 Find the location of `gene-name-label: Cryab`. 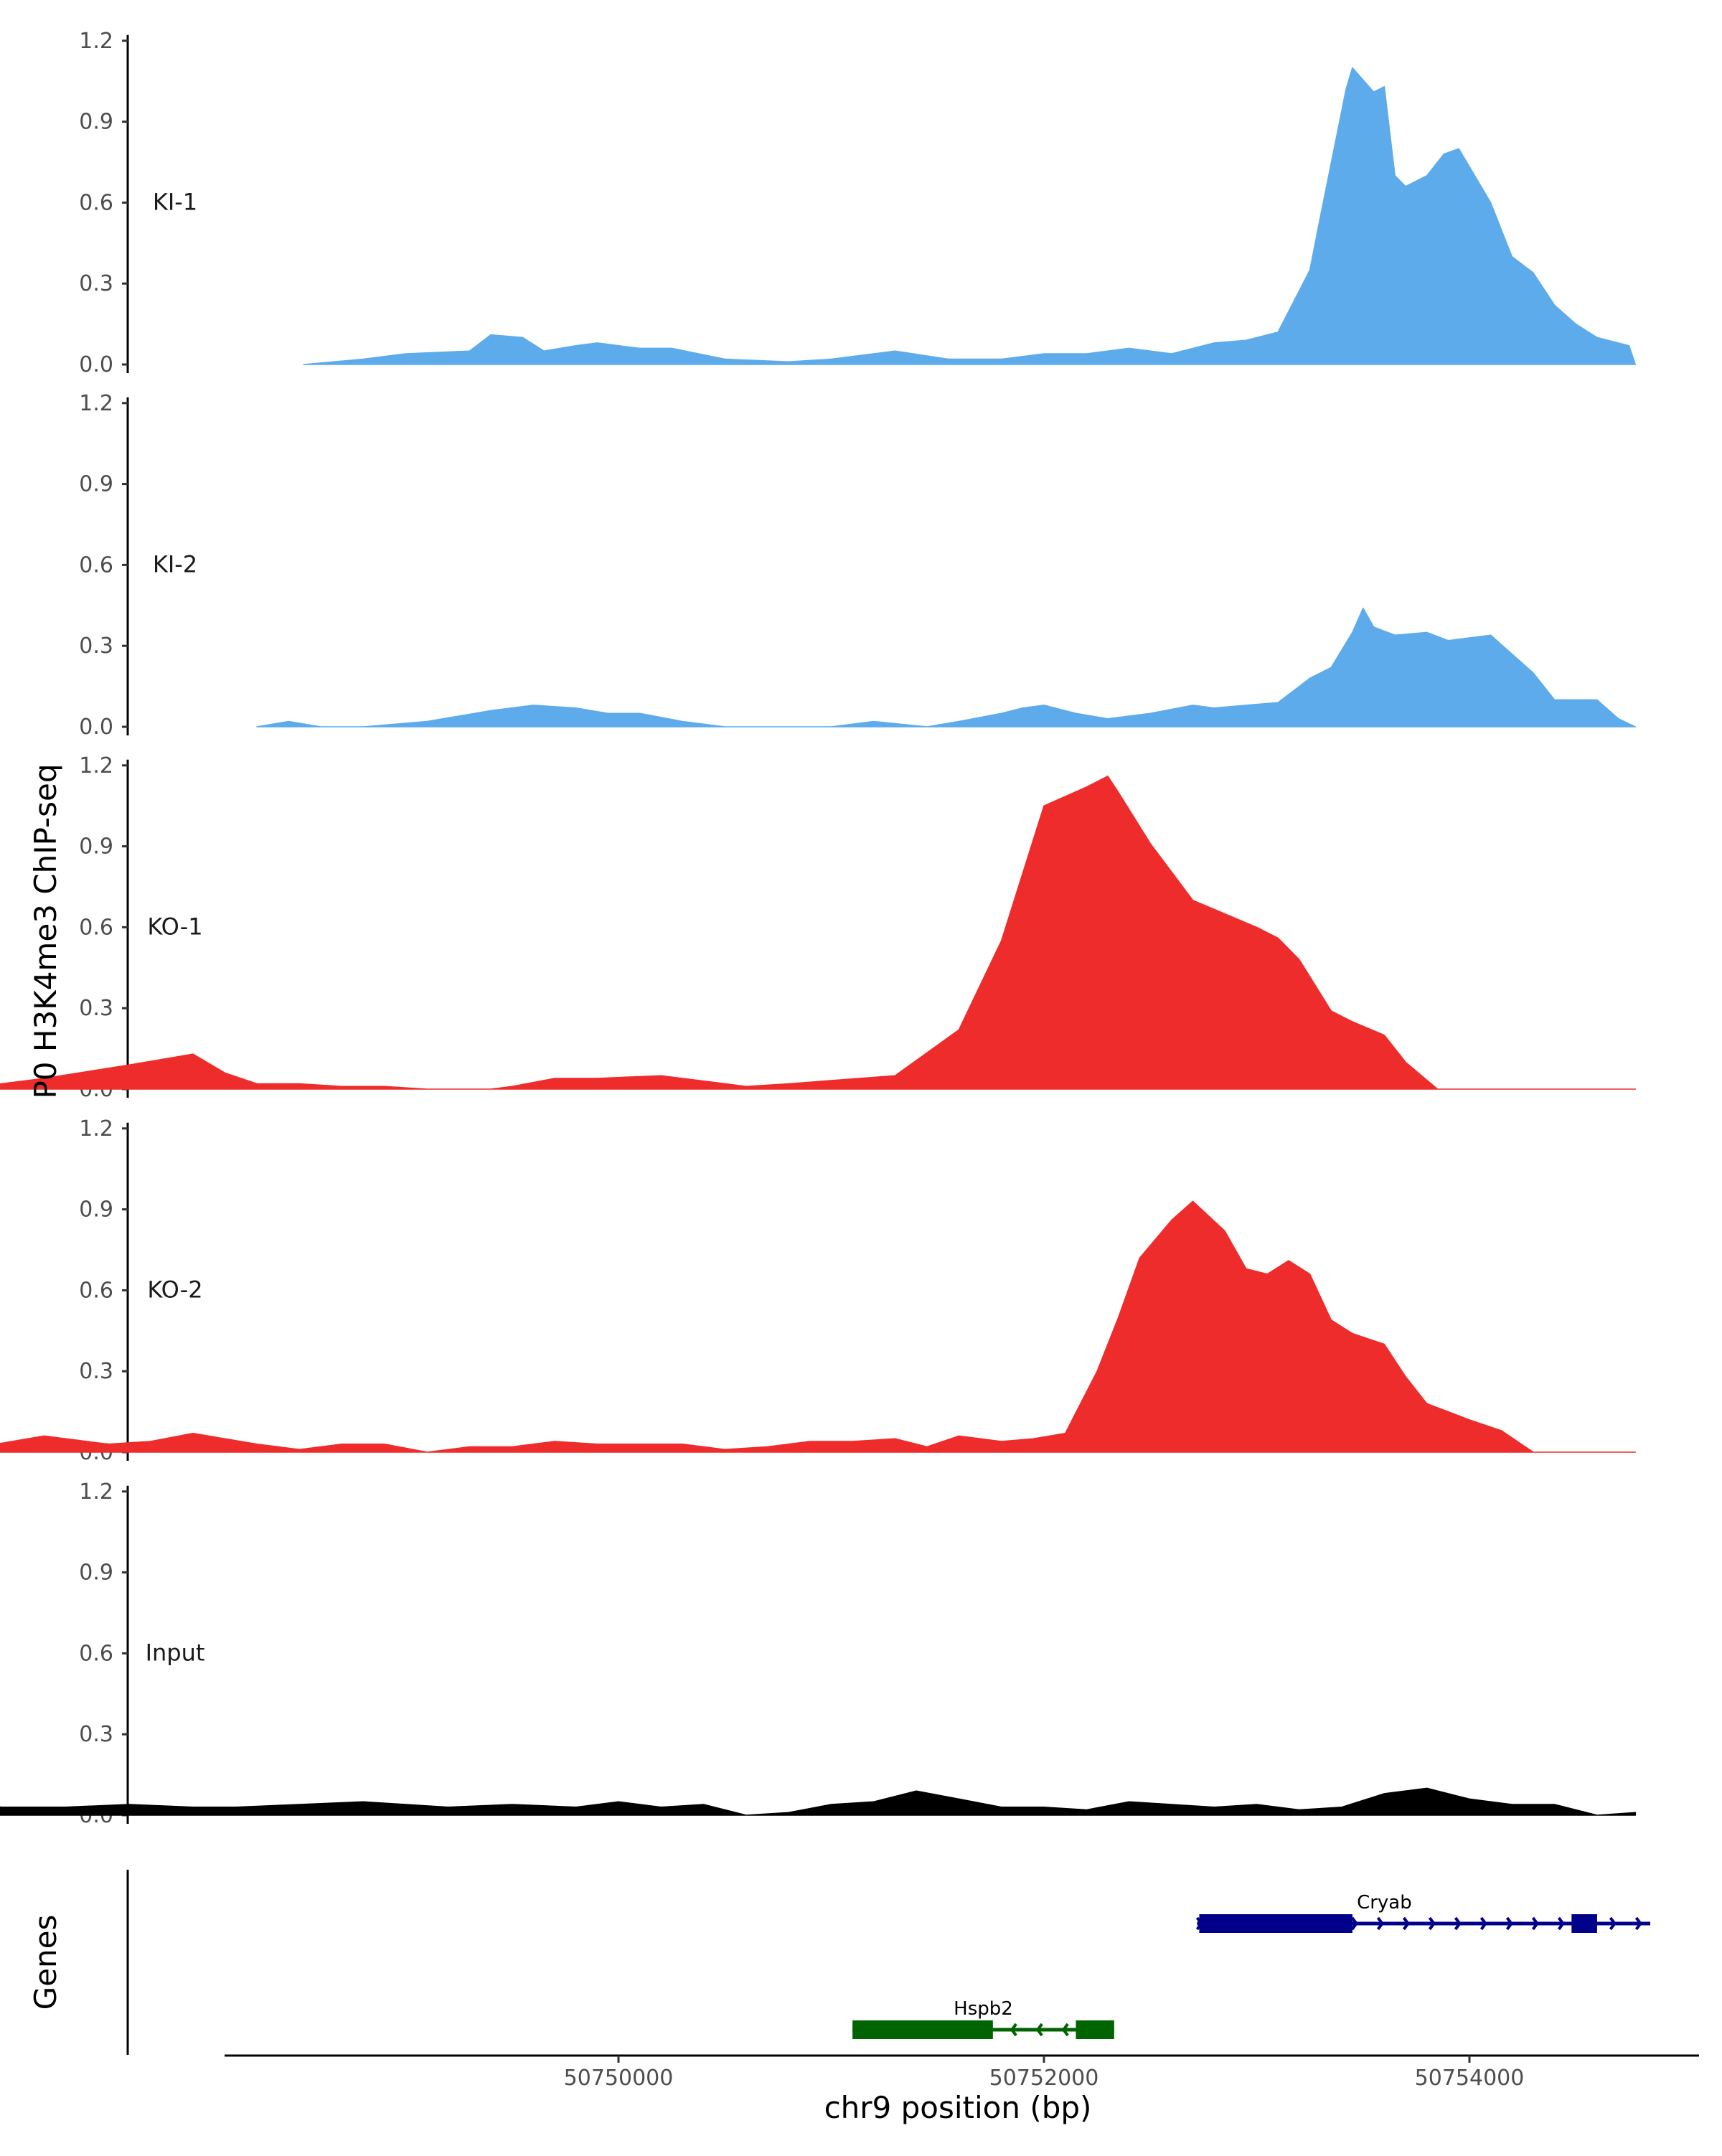

gene-name-label: Cryab is located at coordinates (1385, 1903).